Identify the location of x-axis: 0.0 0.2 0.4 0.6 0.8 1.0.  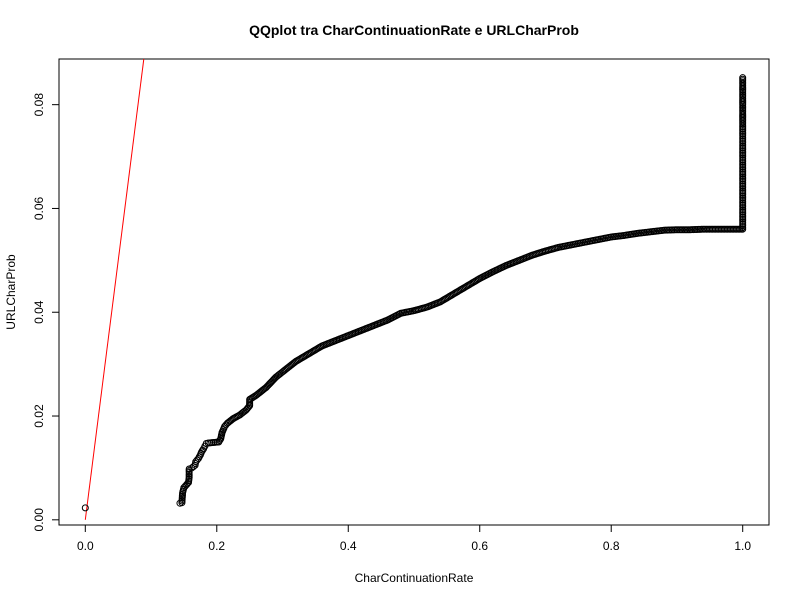
(414, 538).